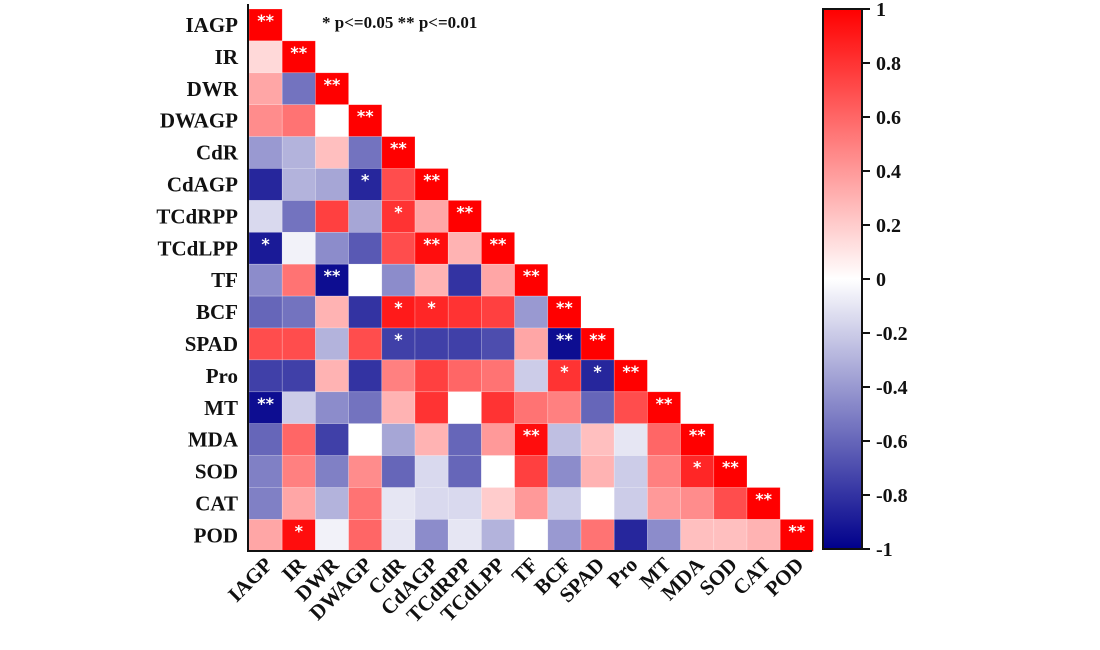 The width and height of the screenshot is (1100, 650). What do you see at coordinates (784, 577) in the screenshot?
I see `column-label: POD` at bounding box center [784, 577].